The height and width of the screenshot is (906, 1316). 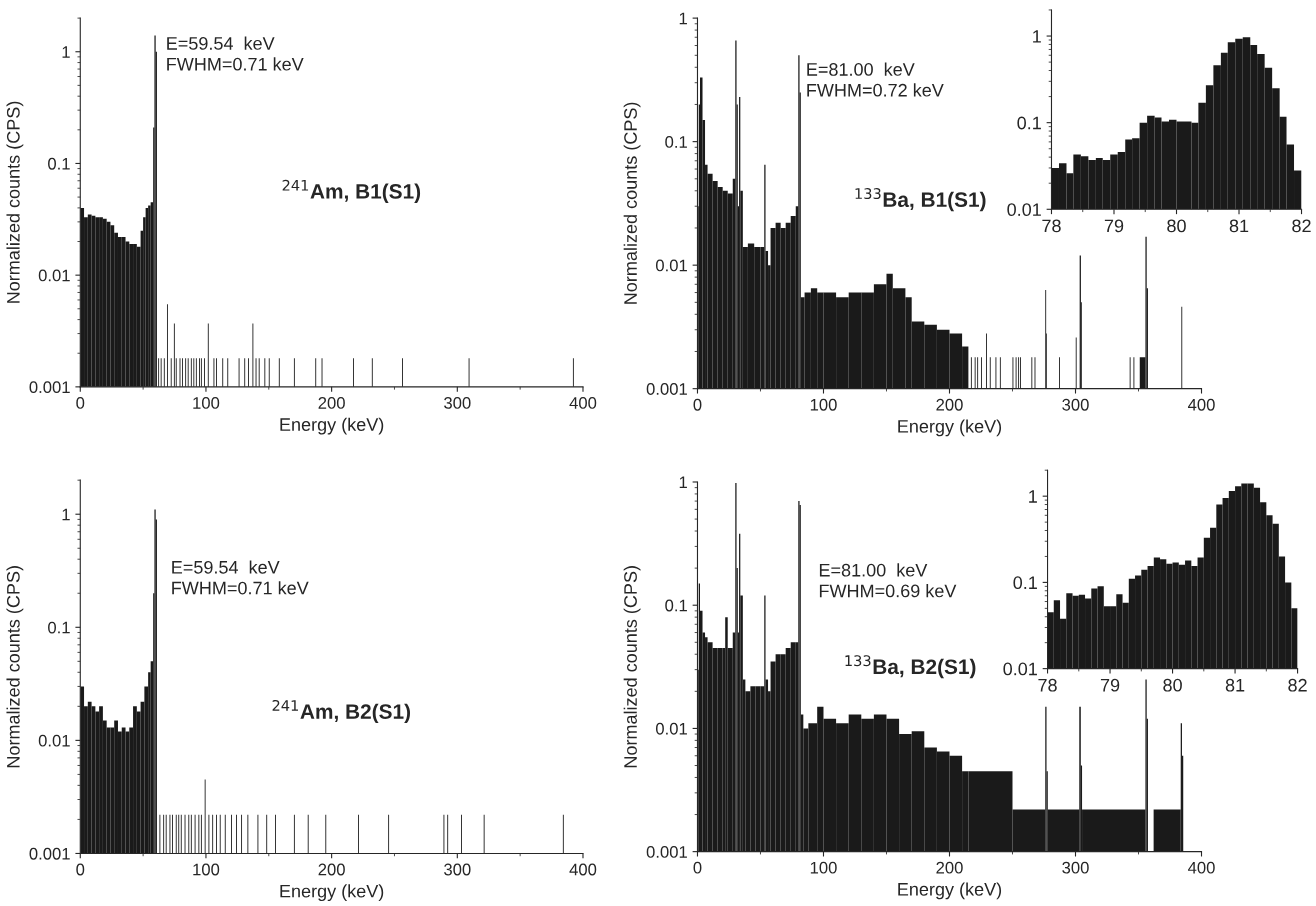 What do you see at coordinates (875, 79) in the screenshot?
I see `annotation: E=81.00 keV FWHM=0.72 keV` at bounding box center [875, 79].